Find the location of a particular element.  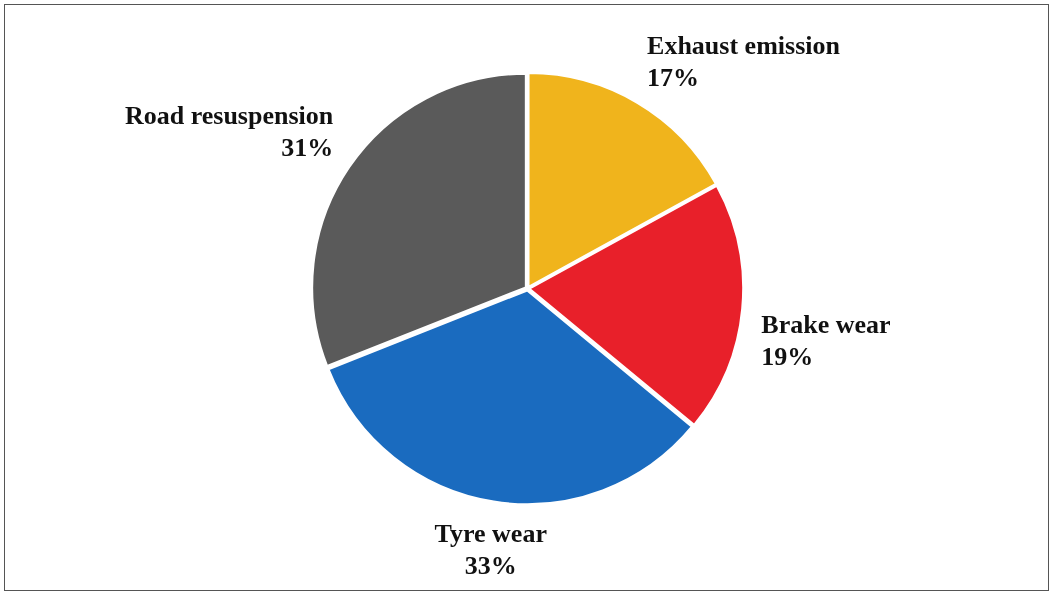

data-label: 31% is located at coordinates (307, 148).